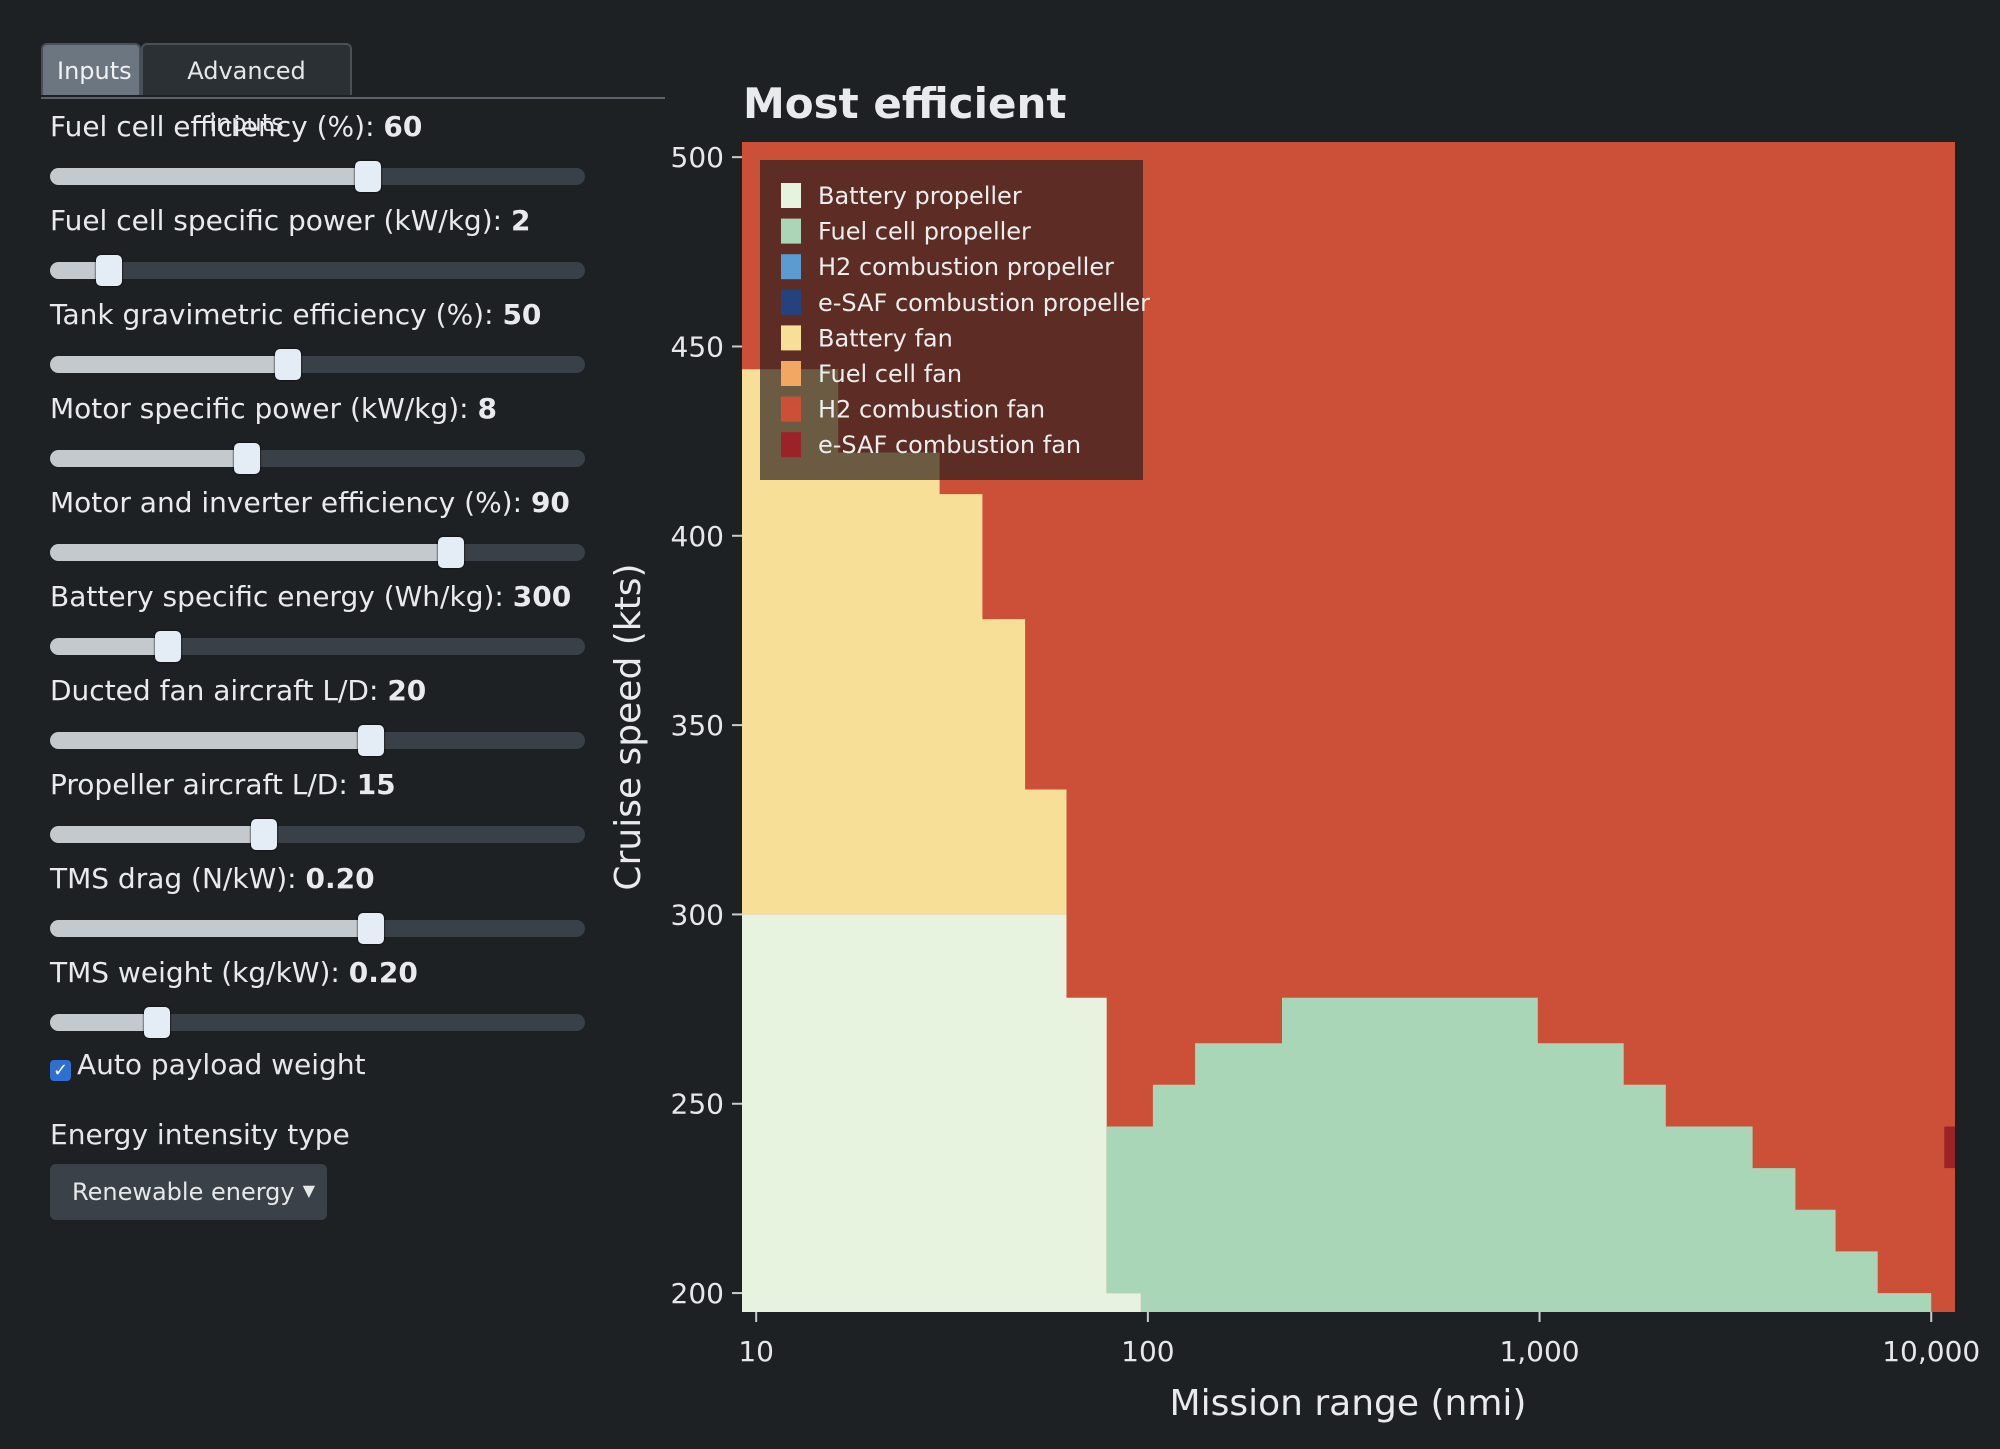  What do you see at coordinates (403, 126) in the screenshot?
I see `slider-value: 60` at bounding box center [403, 126].